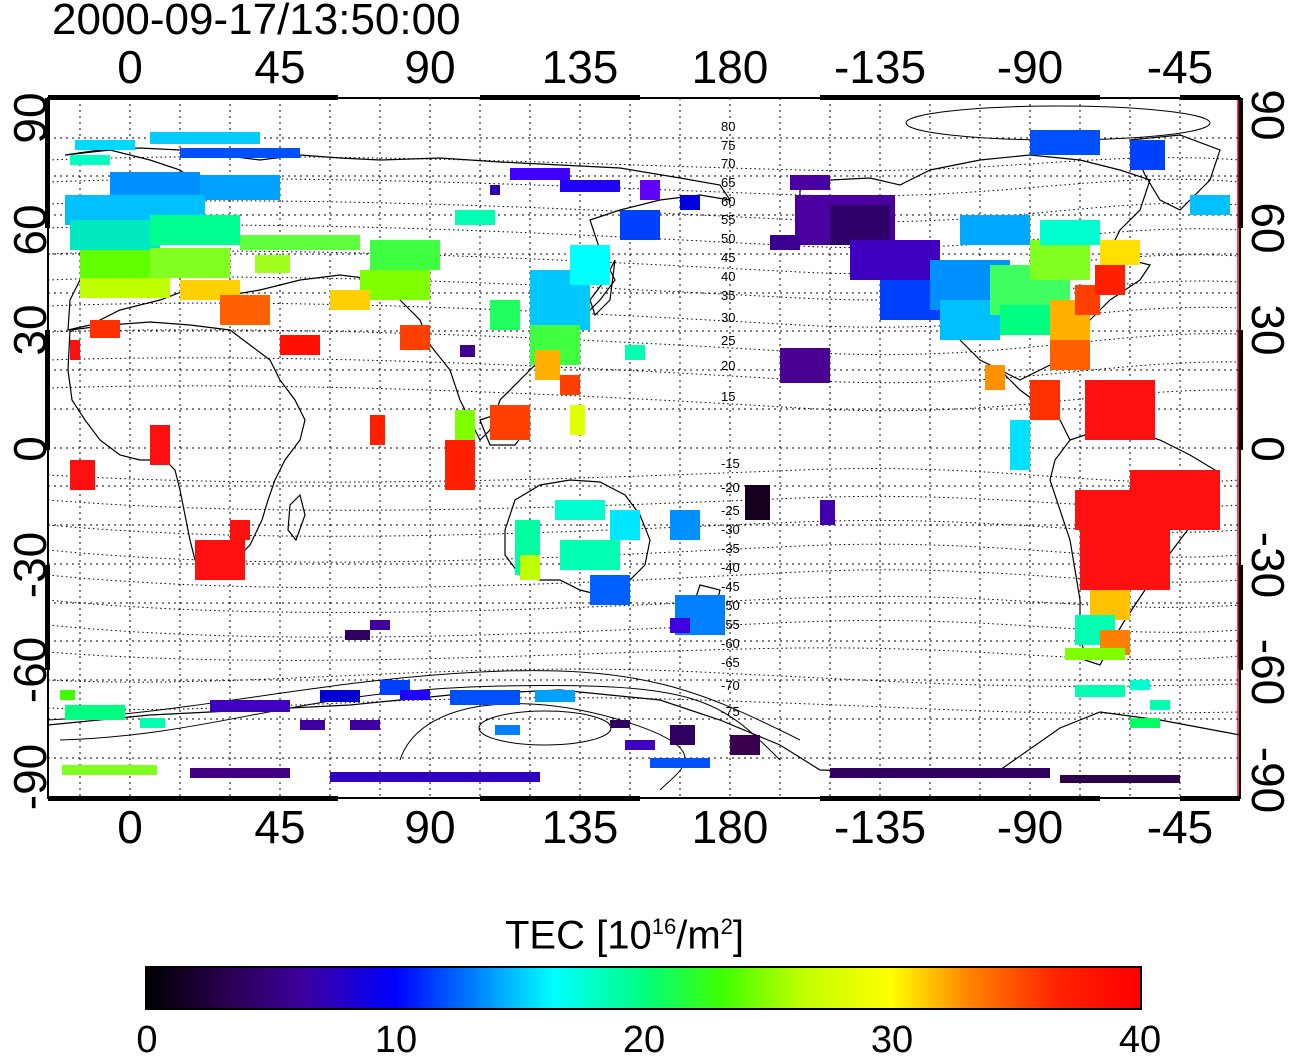 The height and width of the screenshot is (1061, 1292). Describe the element at coordinates (730, 548) in the screenshot. I see `contour-label: -35` at that location.